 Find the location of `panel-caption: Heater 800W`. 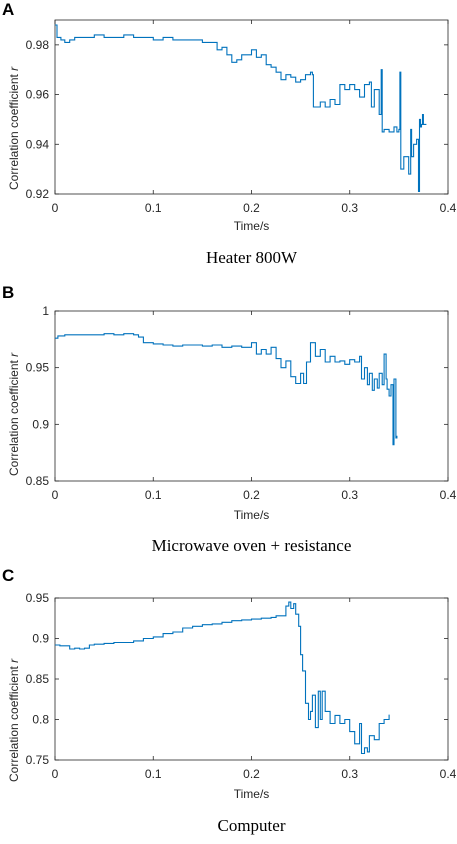

panel-caption: Heater 800W is located at coordinates (251, 257).